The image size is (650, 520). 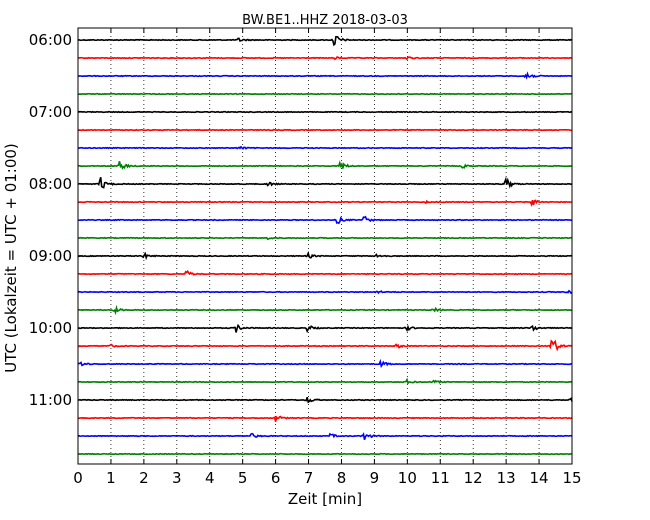 I want to click on y-tick-label: 10:00, so click(x=50, y=328).